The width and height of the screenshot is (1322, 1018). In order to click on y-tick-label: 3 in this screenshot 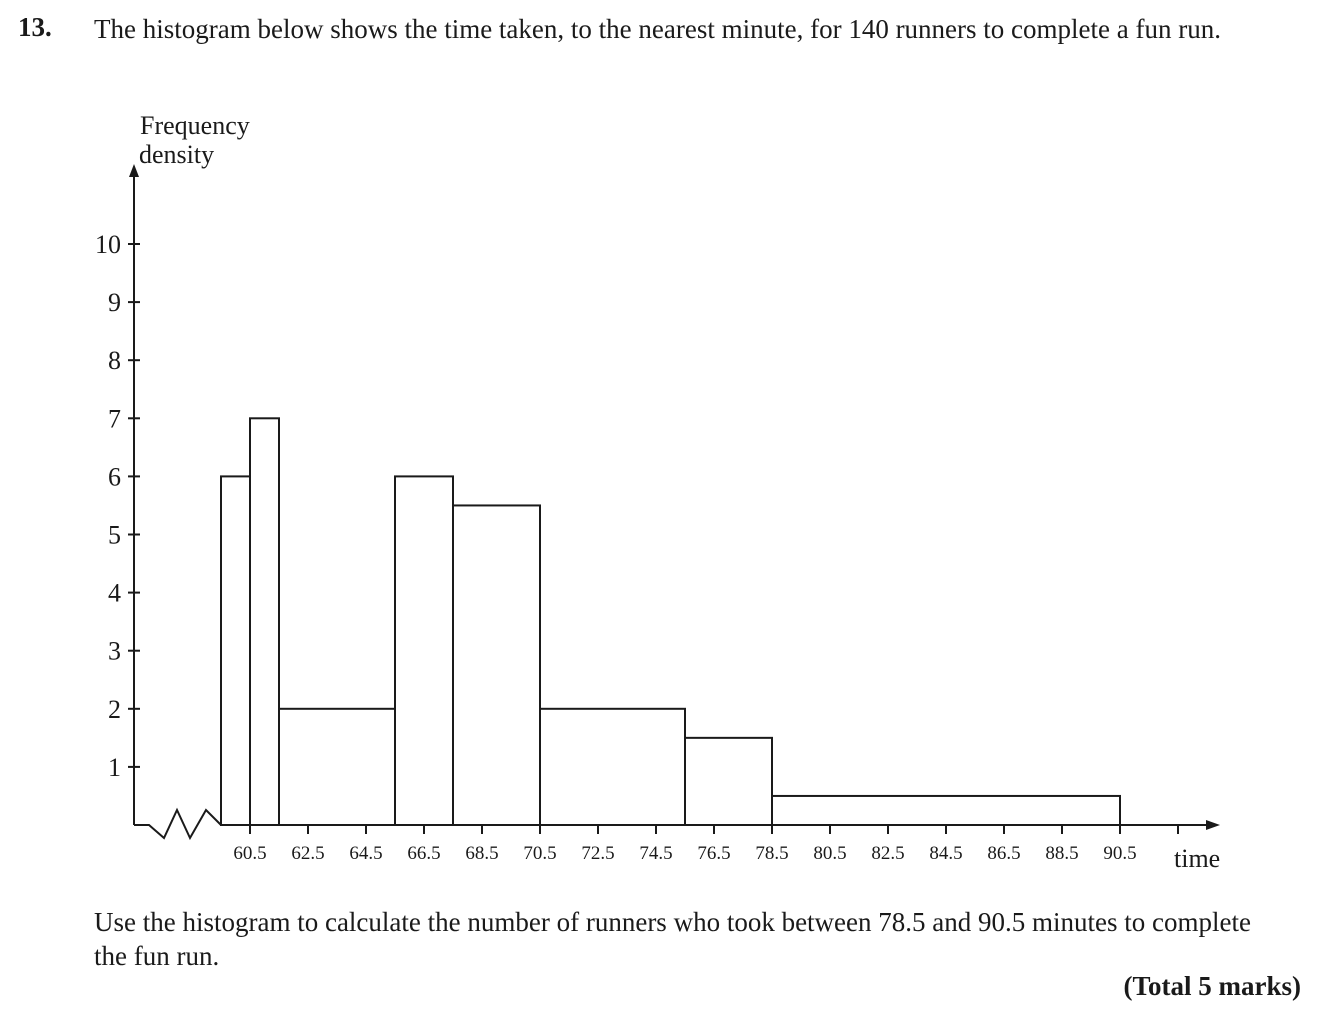, I will do `click(114, 651)`.